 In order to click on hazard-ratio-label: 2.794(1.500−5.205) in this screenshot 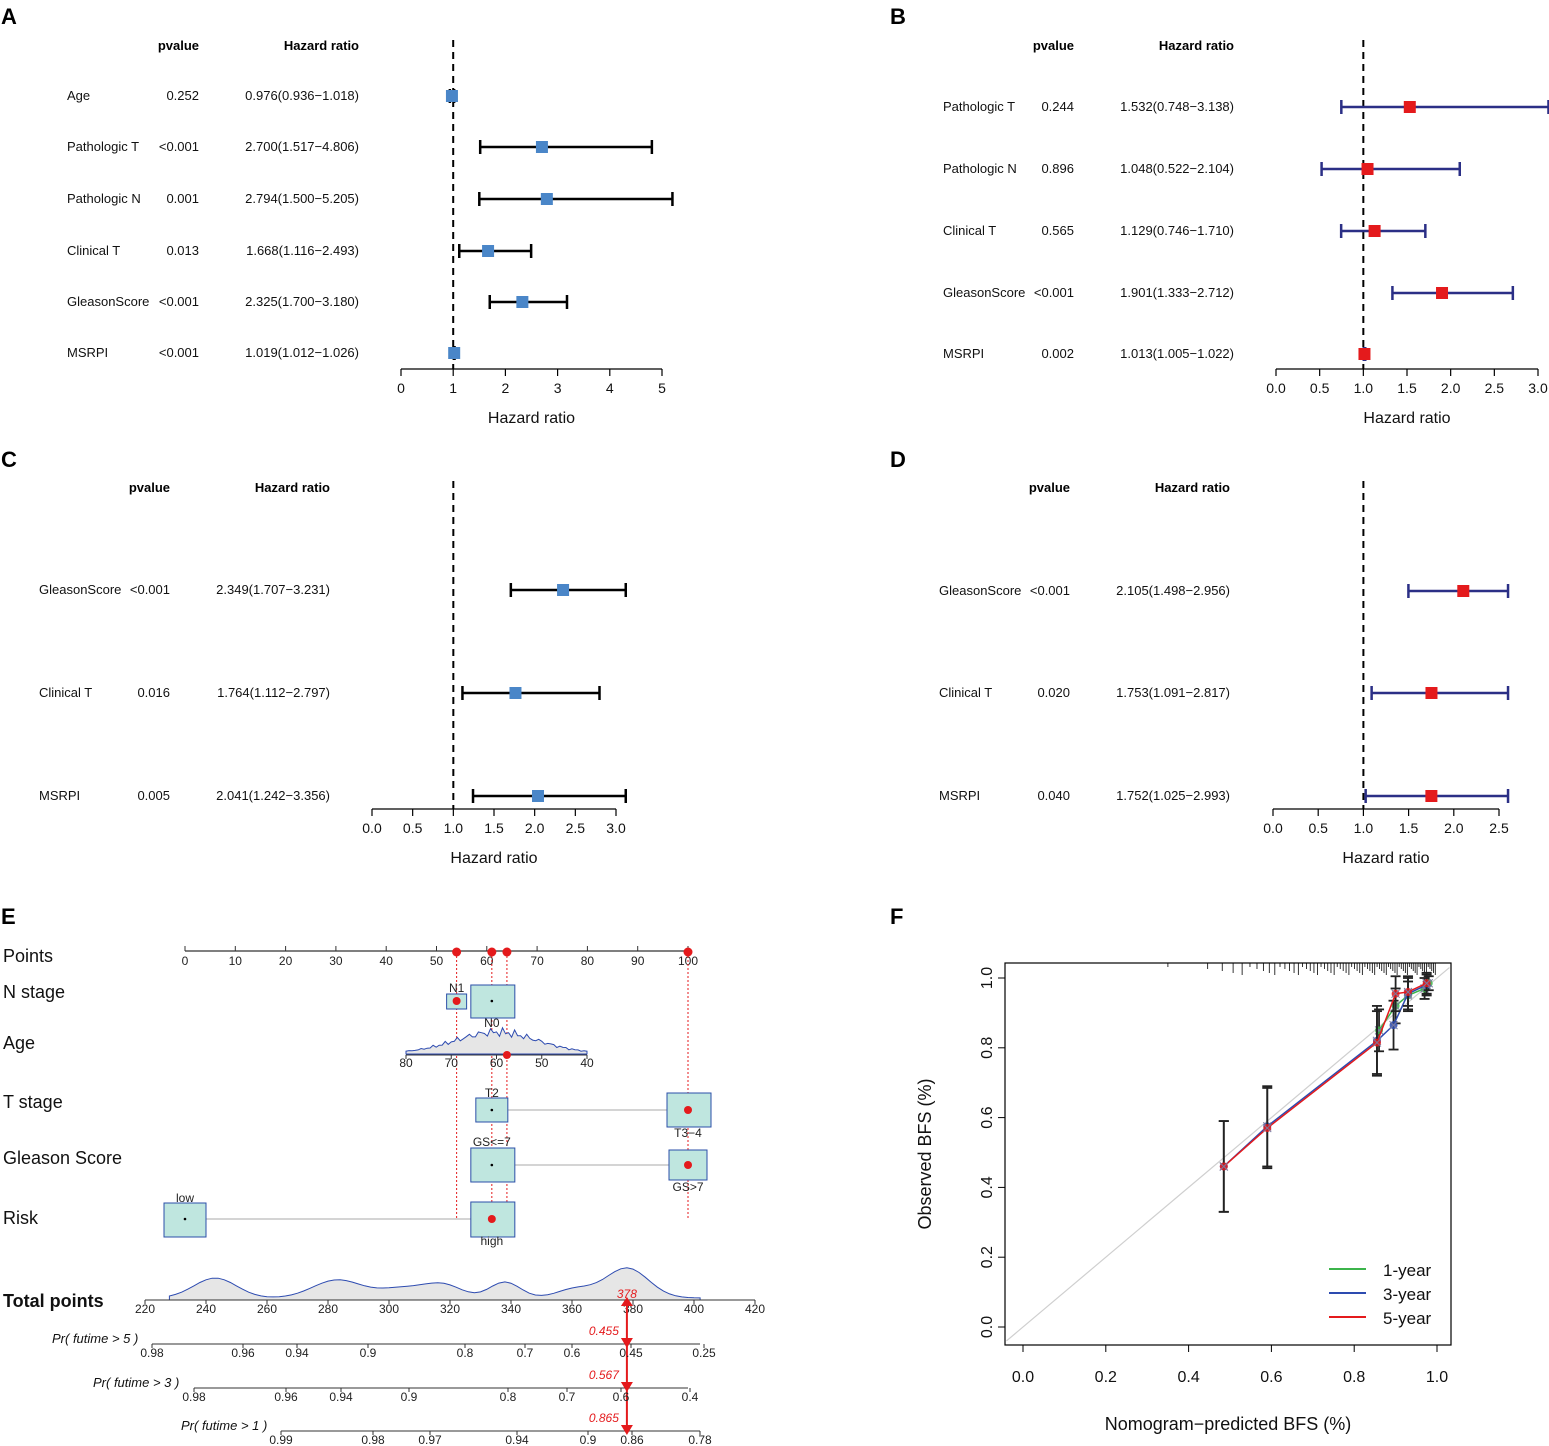, I will do `click(302, 198)`.